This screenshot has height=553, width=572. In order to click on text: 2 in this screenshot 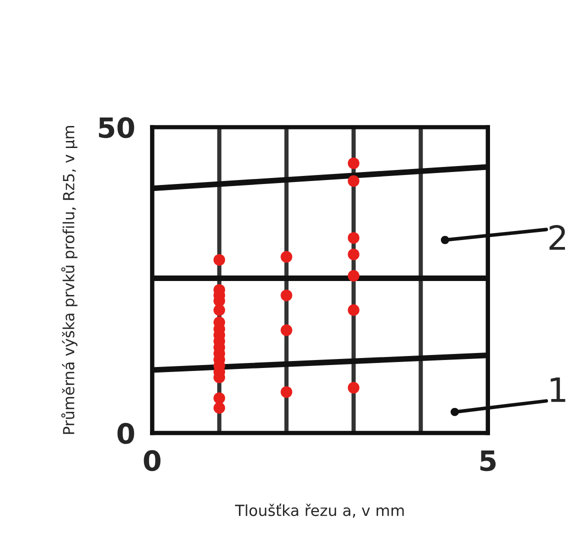, I will do `click(557, 237)`.